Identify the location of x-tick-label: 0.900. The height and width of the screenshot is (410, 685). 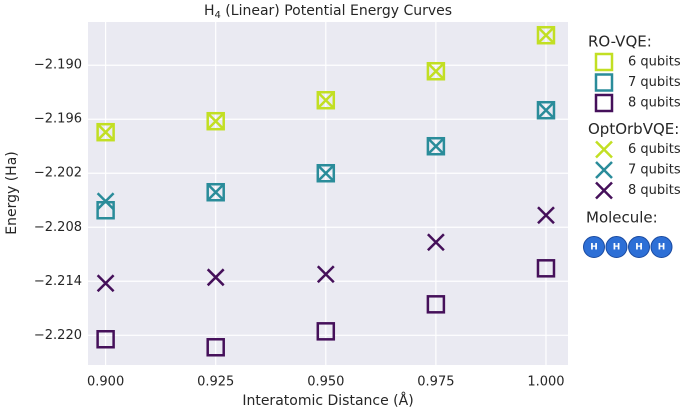
(105, 382).